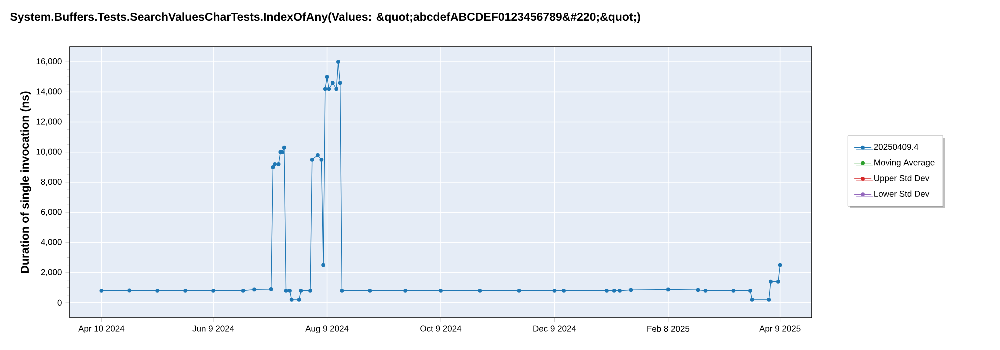 Image resolution: width=1000 pixels, height=350 pixels. I want to click on chart-title: System.Buffers.Tests.SearchValuesCharTests.IndexOfAny(Values: &quot;abcdefABCDEF0123456789&#220;&quot;), so click(325, 18).